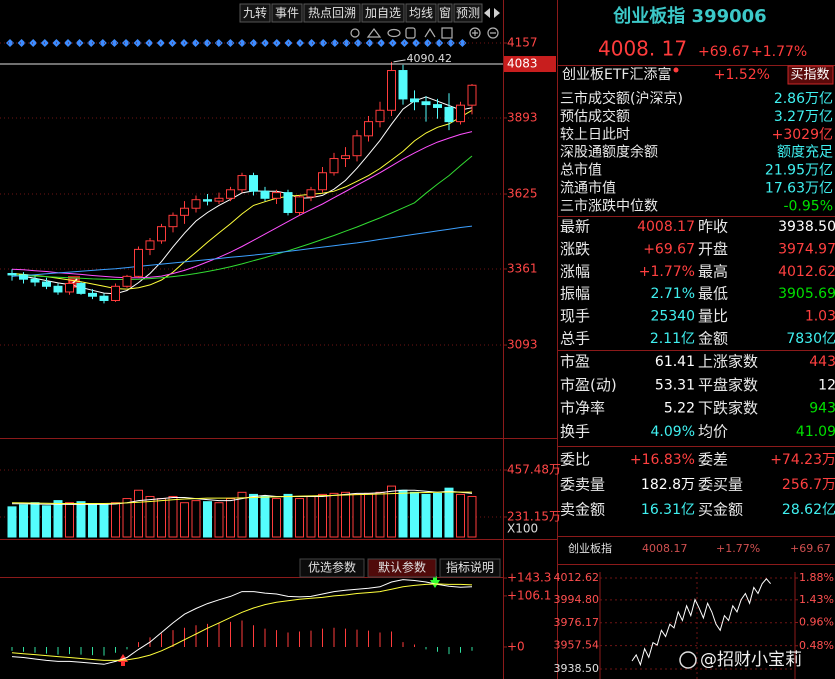 The image size is (835, 679). Describe the element at coordinates (497, 13) in the screenshot. I see `arrow-right` at that location.